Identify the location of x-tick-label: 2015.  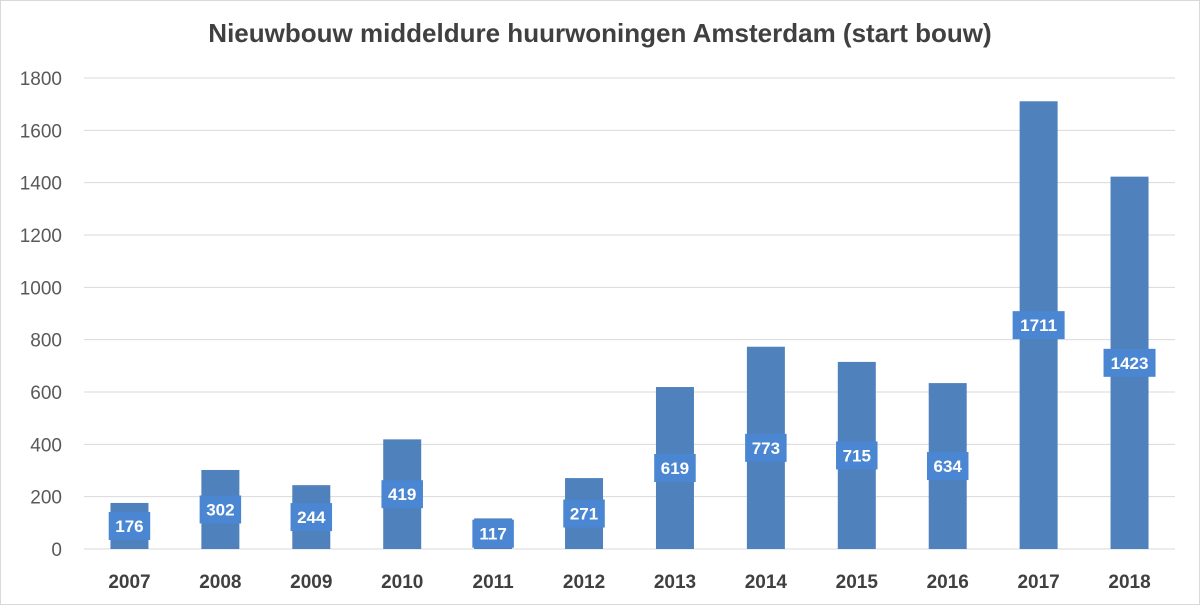
(857, 582).